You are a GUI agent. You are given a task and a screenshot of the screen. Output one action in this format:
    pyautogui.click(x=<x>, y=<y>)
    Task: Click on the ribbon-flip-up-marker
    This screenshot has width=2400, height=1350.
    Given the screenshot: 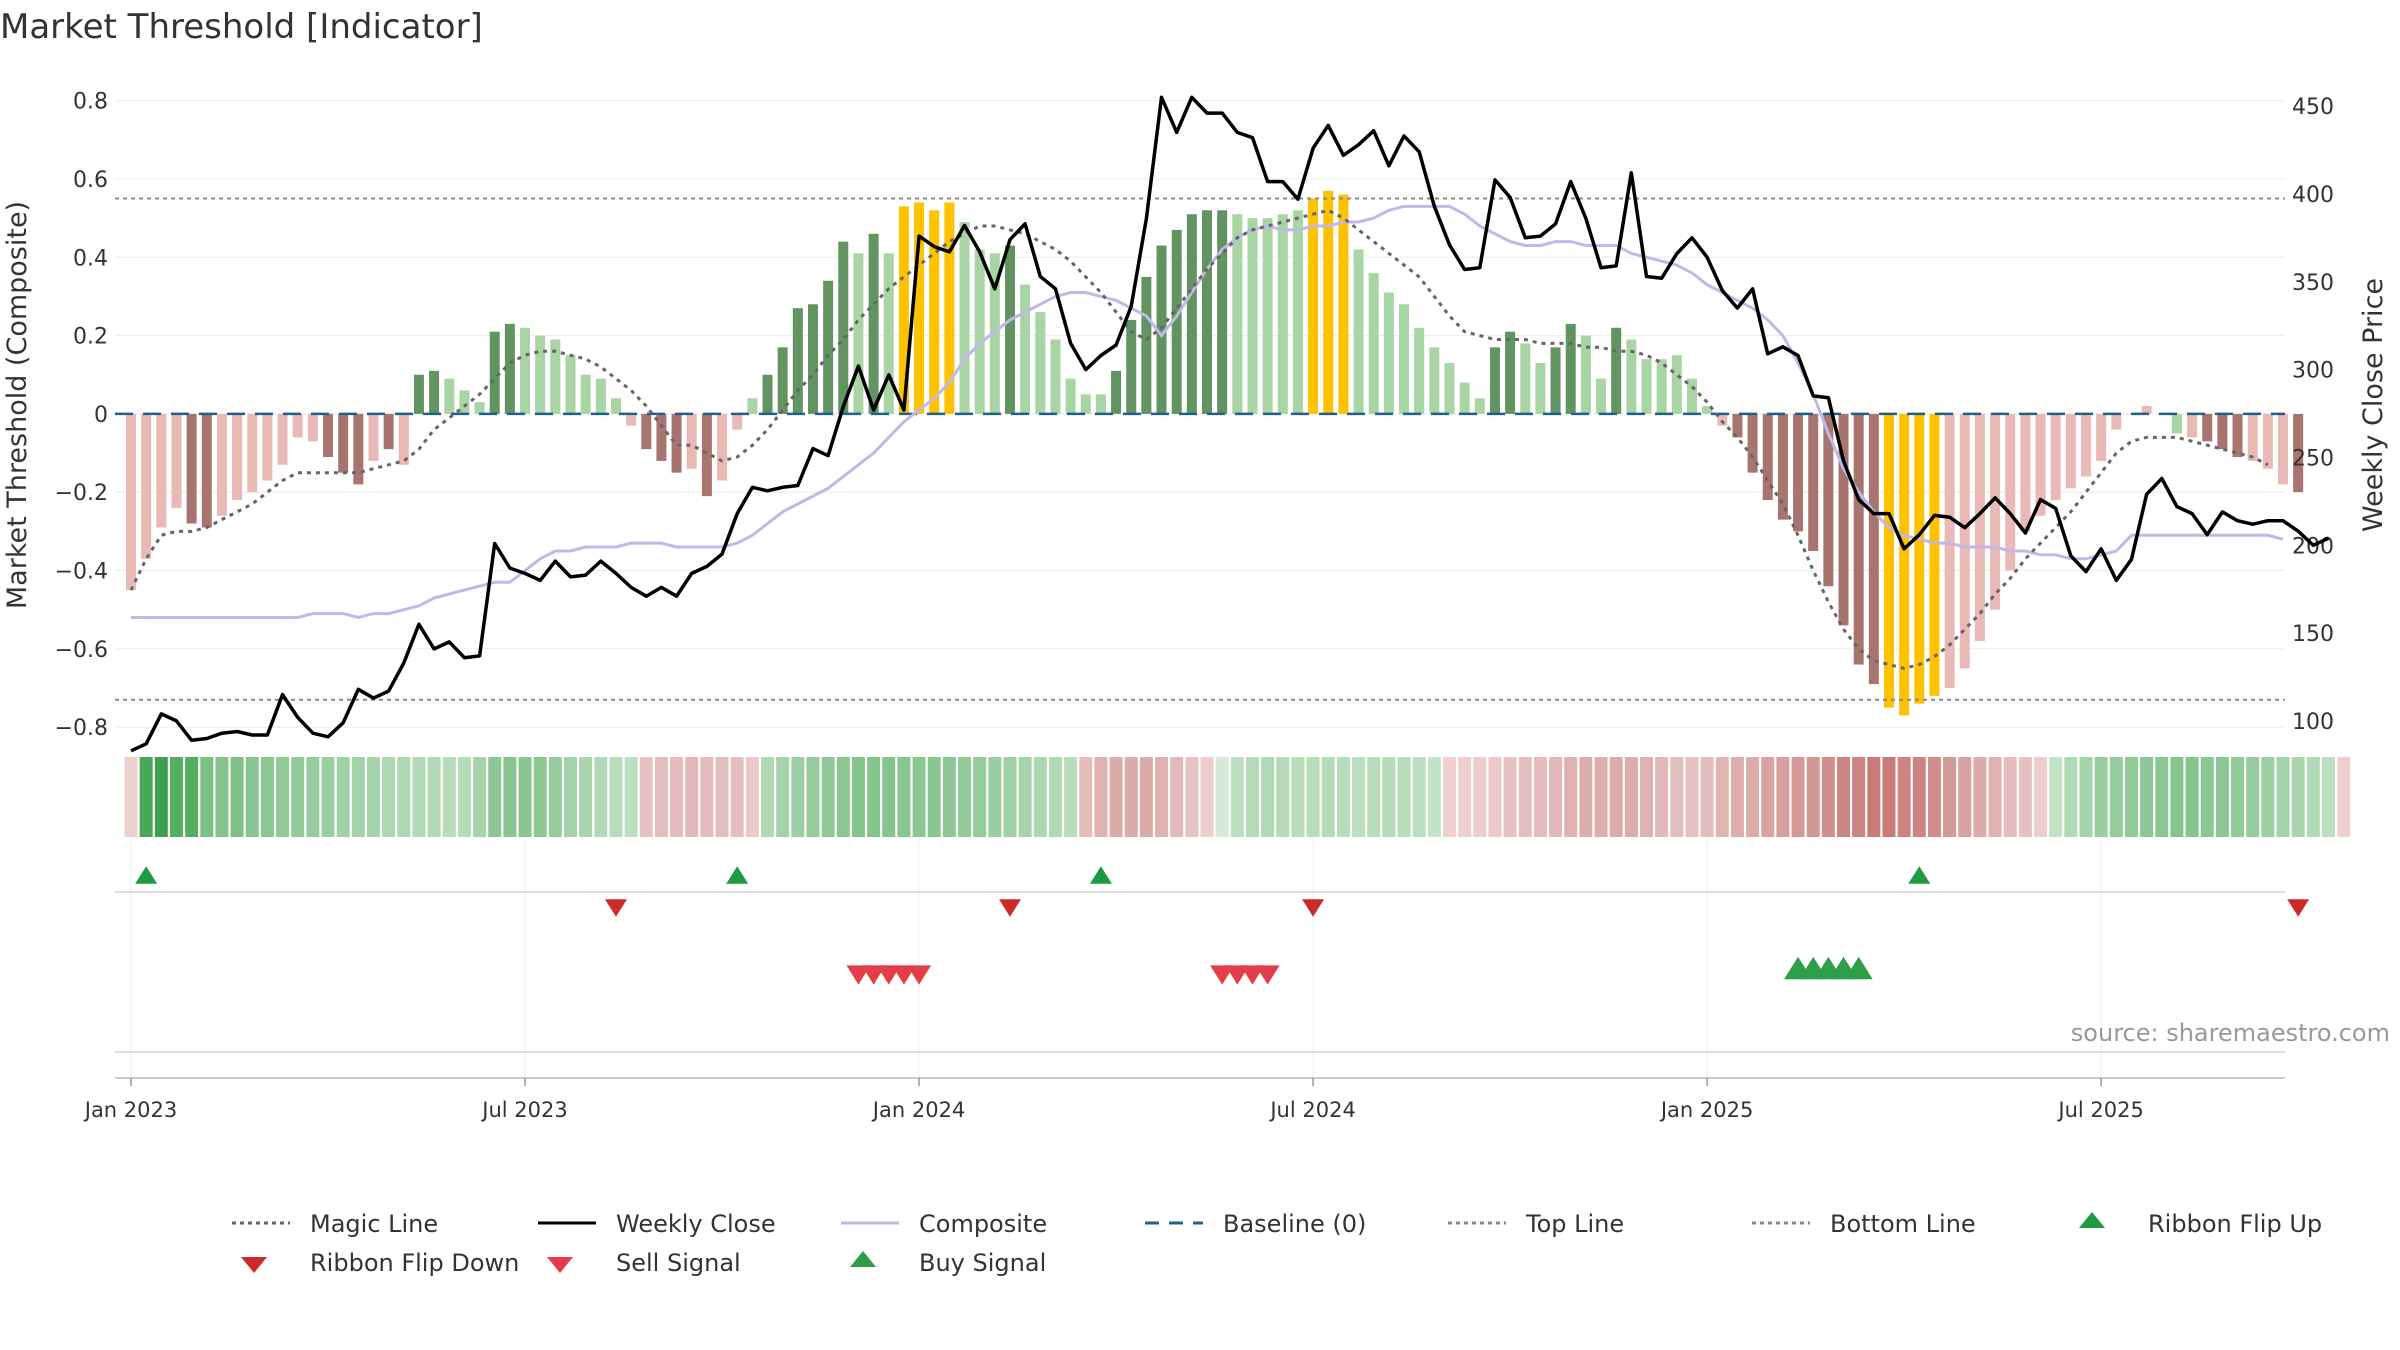 What is the action you would take?
    pyautogui.click(x=1100, y=875)
    